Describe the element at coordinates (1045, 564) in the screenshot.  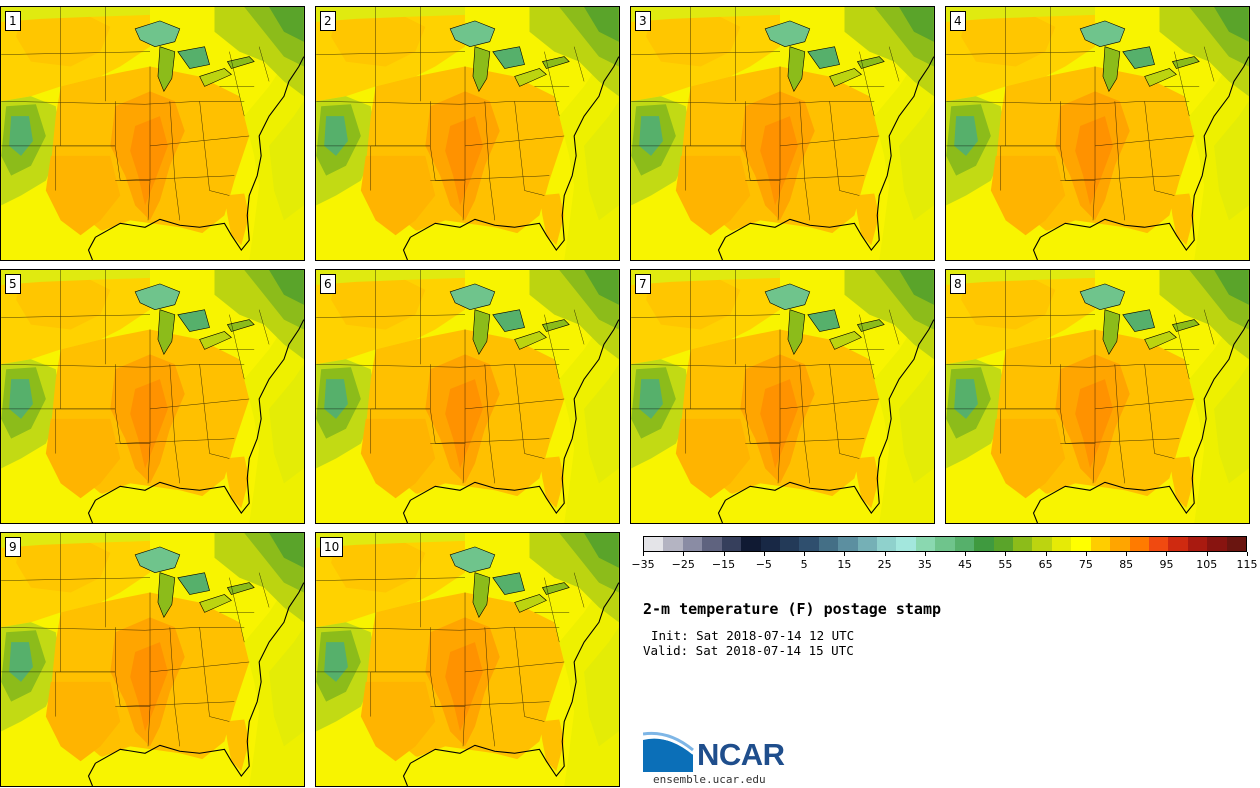
I see `colorbar-tick-label: 65` at that location.